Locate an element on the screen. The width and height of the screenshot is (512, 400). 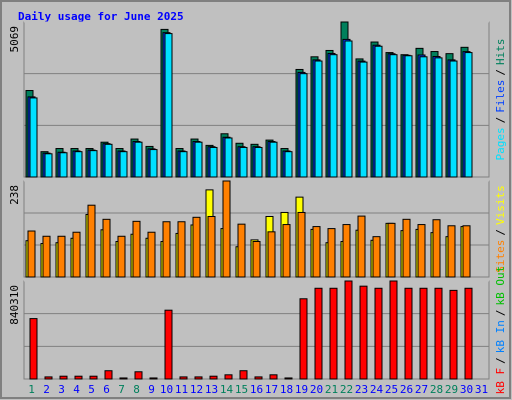
x-tick-label: 14 is located at coordinates (227, 389).